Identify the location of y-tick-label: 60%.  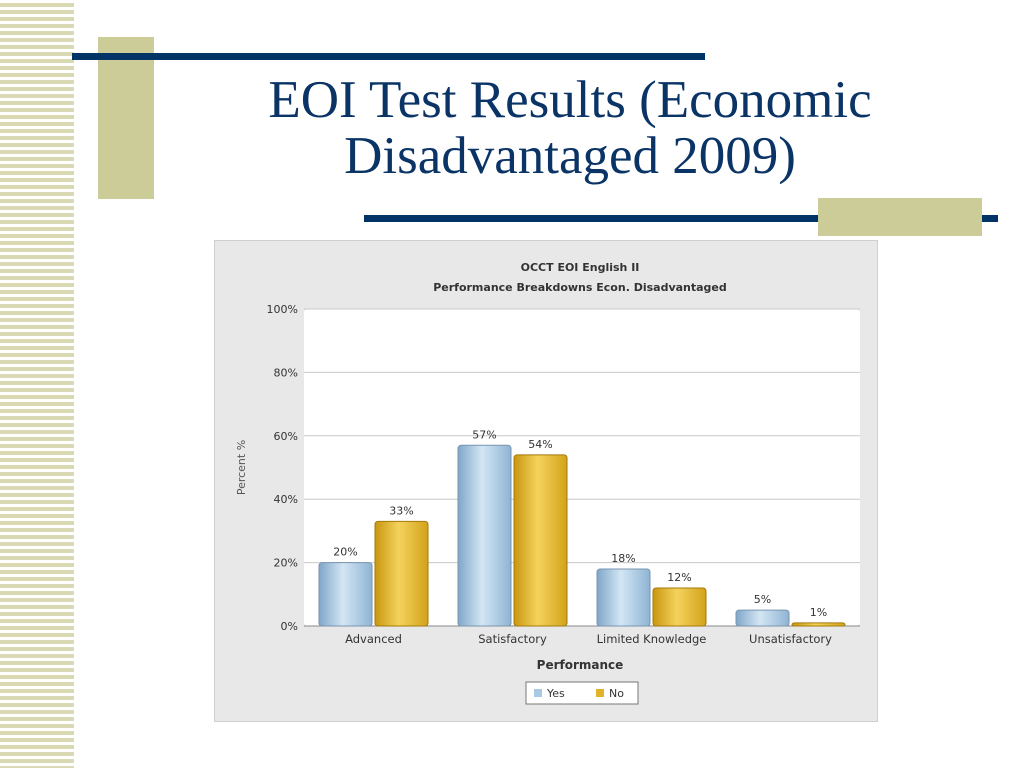
(286, 436).